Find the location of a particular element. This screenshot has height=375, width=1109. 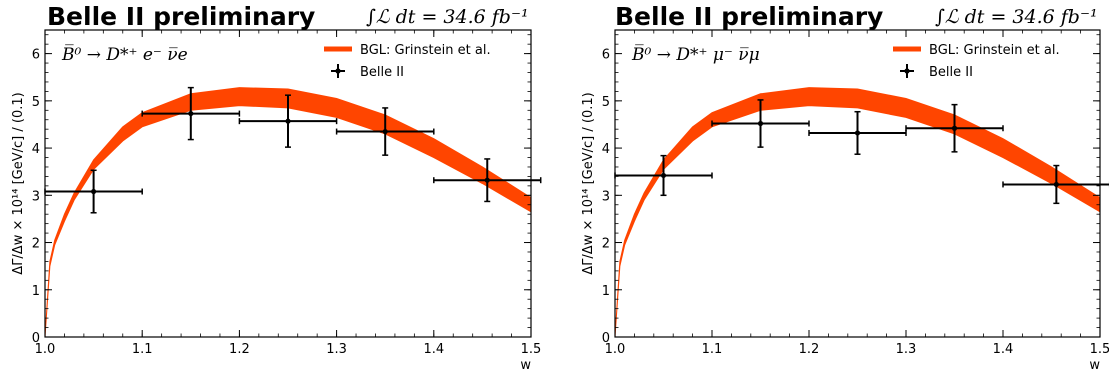

process-label: B̅⁰ → D*⁺ e⁻ ν̅e is located at coordinates (124, 54).